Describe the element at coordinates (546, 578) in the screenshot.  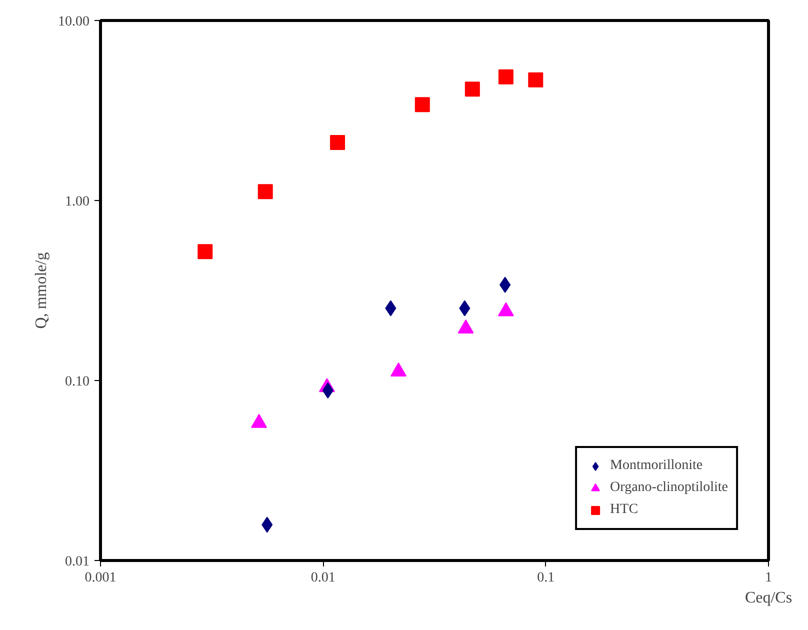
I see `x-tick-label: 0.1` at that location.